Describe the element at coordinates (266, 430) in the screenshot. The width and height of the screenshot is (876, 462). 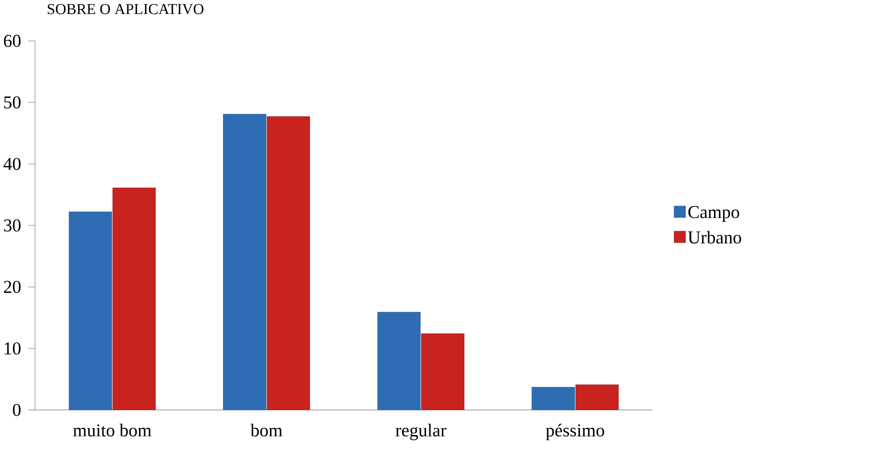
I see `x-tick-label: bom` at that location.